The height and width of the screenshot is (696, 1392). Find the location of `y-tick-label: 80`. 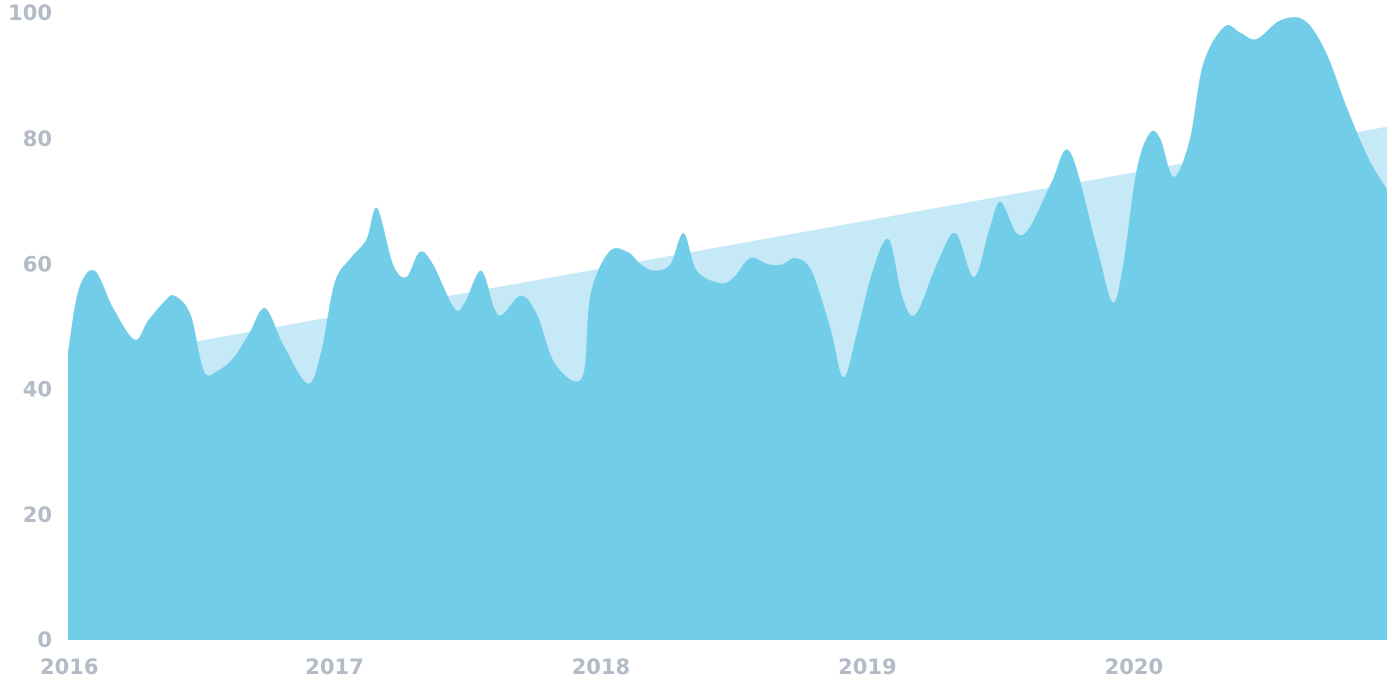

y-tick-label: 80 is located at coordinates (37, 139).